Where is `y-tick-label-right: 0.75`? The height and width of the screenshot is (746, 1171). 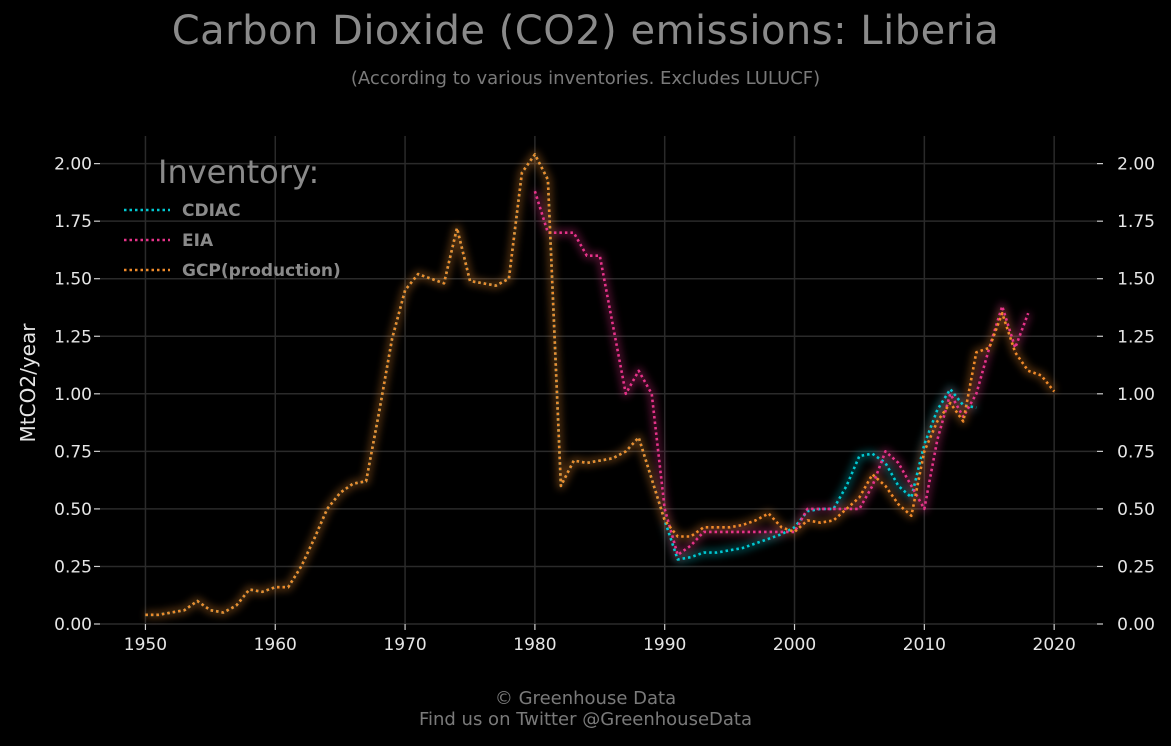 y-tick-label-right: 0.75 is located at coordinates (1136, 452).